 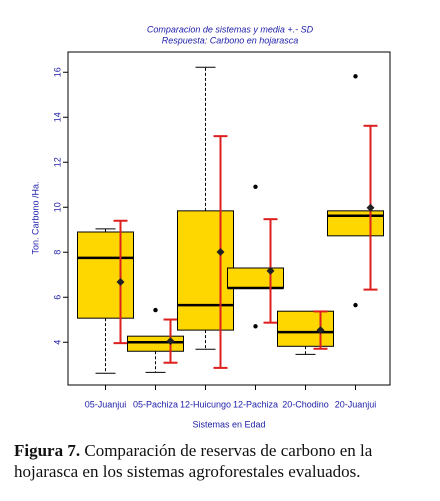 What do you see at coordinates (230, 29) in the screenshot?
I see `chart-title: Comparacion de sistemas y media +.- SD` at bounding box center [230, 29].